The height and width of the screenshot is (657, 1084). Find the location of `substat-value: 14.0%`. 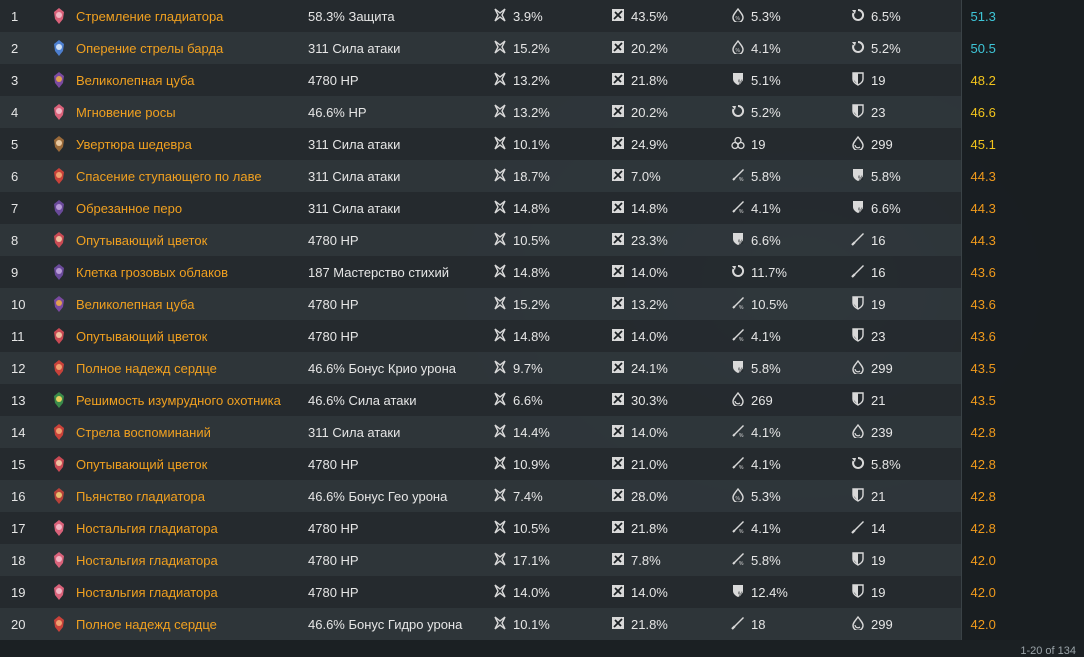

substat-value: 14.0% is located at coordinates (649, 592).